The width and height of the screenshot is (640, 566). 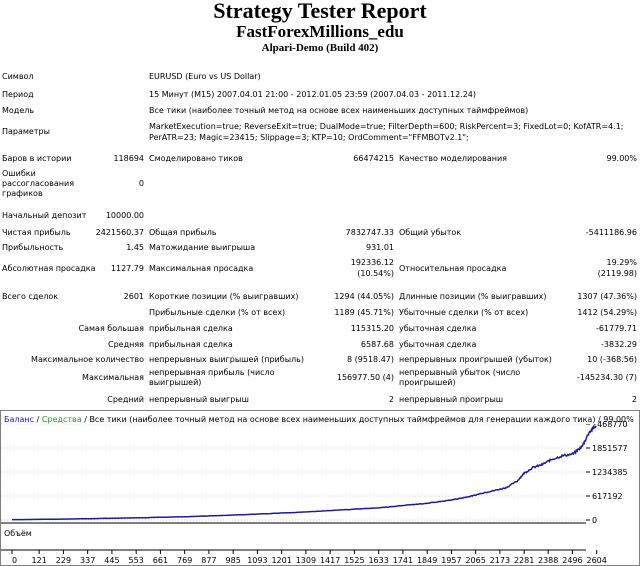 What do you see at coordinates (373, 158) in the screenshot?
I see `ticks-value: 66474215` at bounding box center [373, 158].